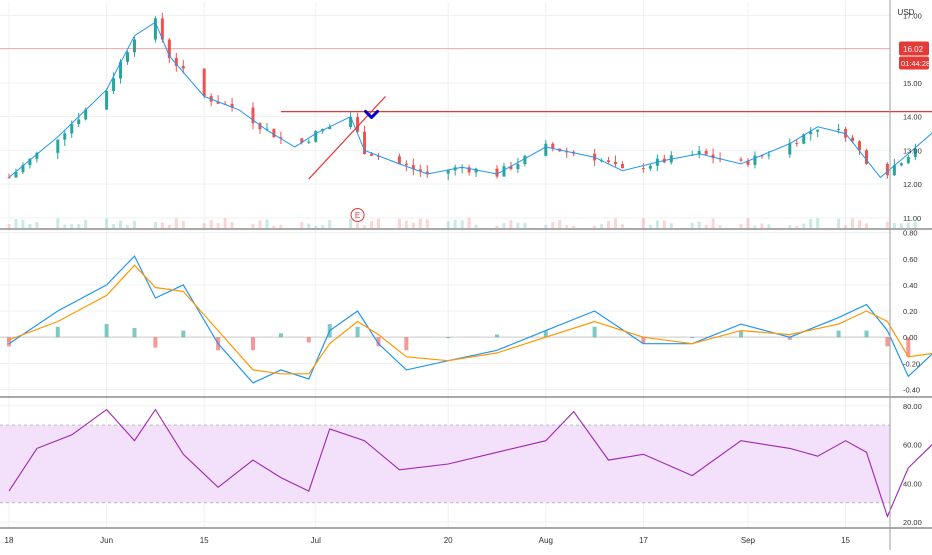 Image resolution: width=932 pixels, height=555 pixels. Describe the element at coordinates (911, 363) in the screenshot. I see `macd-y-tick-label: -0.20` at that location.